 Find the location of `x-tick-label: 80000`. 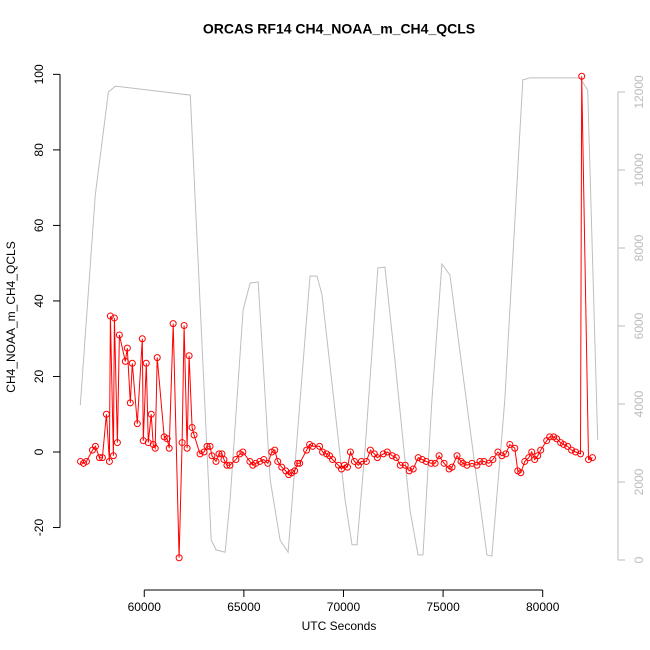

x-tick-label: 80000 is located at coordinates (543, 607).